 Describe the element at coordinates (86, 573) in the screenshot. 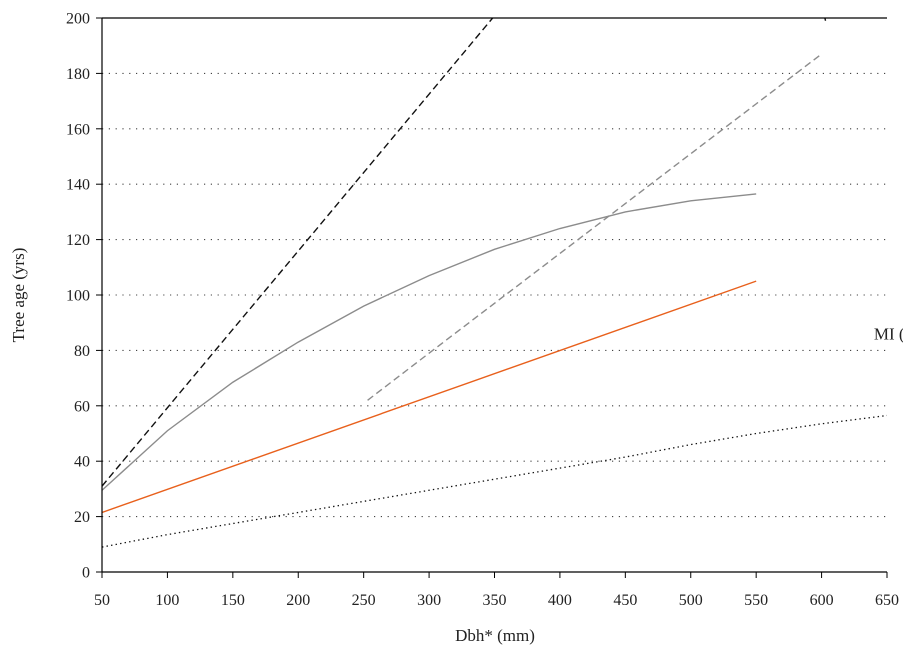

I see `y-tick-label-0: 0` at that location.